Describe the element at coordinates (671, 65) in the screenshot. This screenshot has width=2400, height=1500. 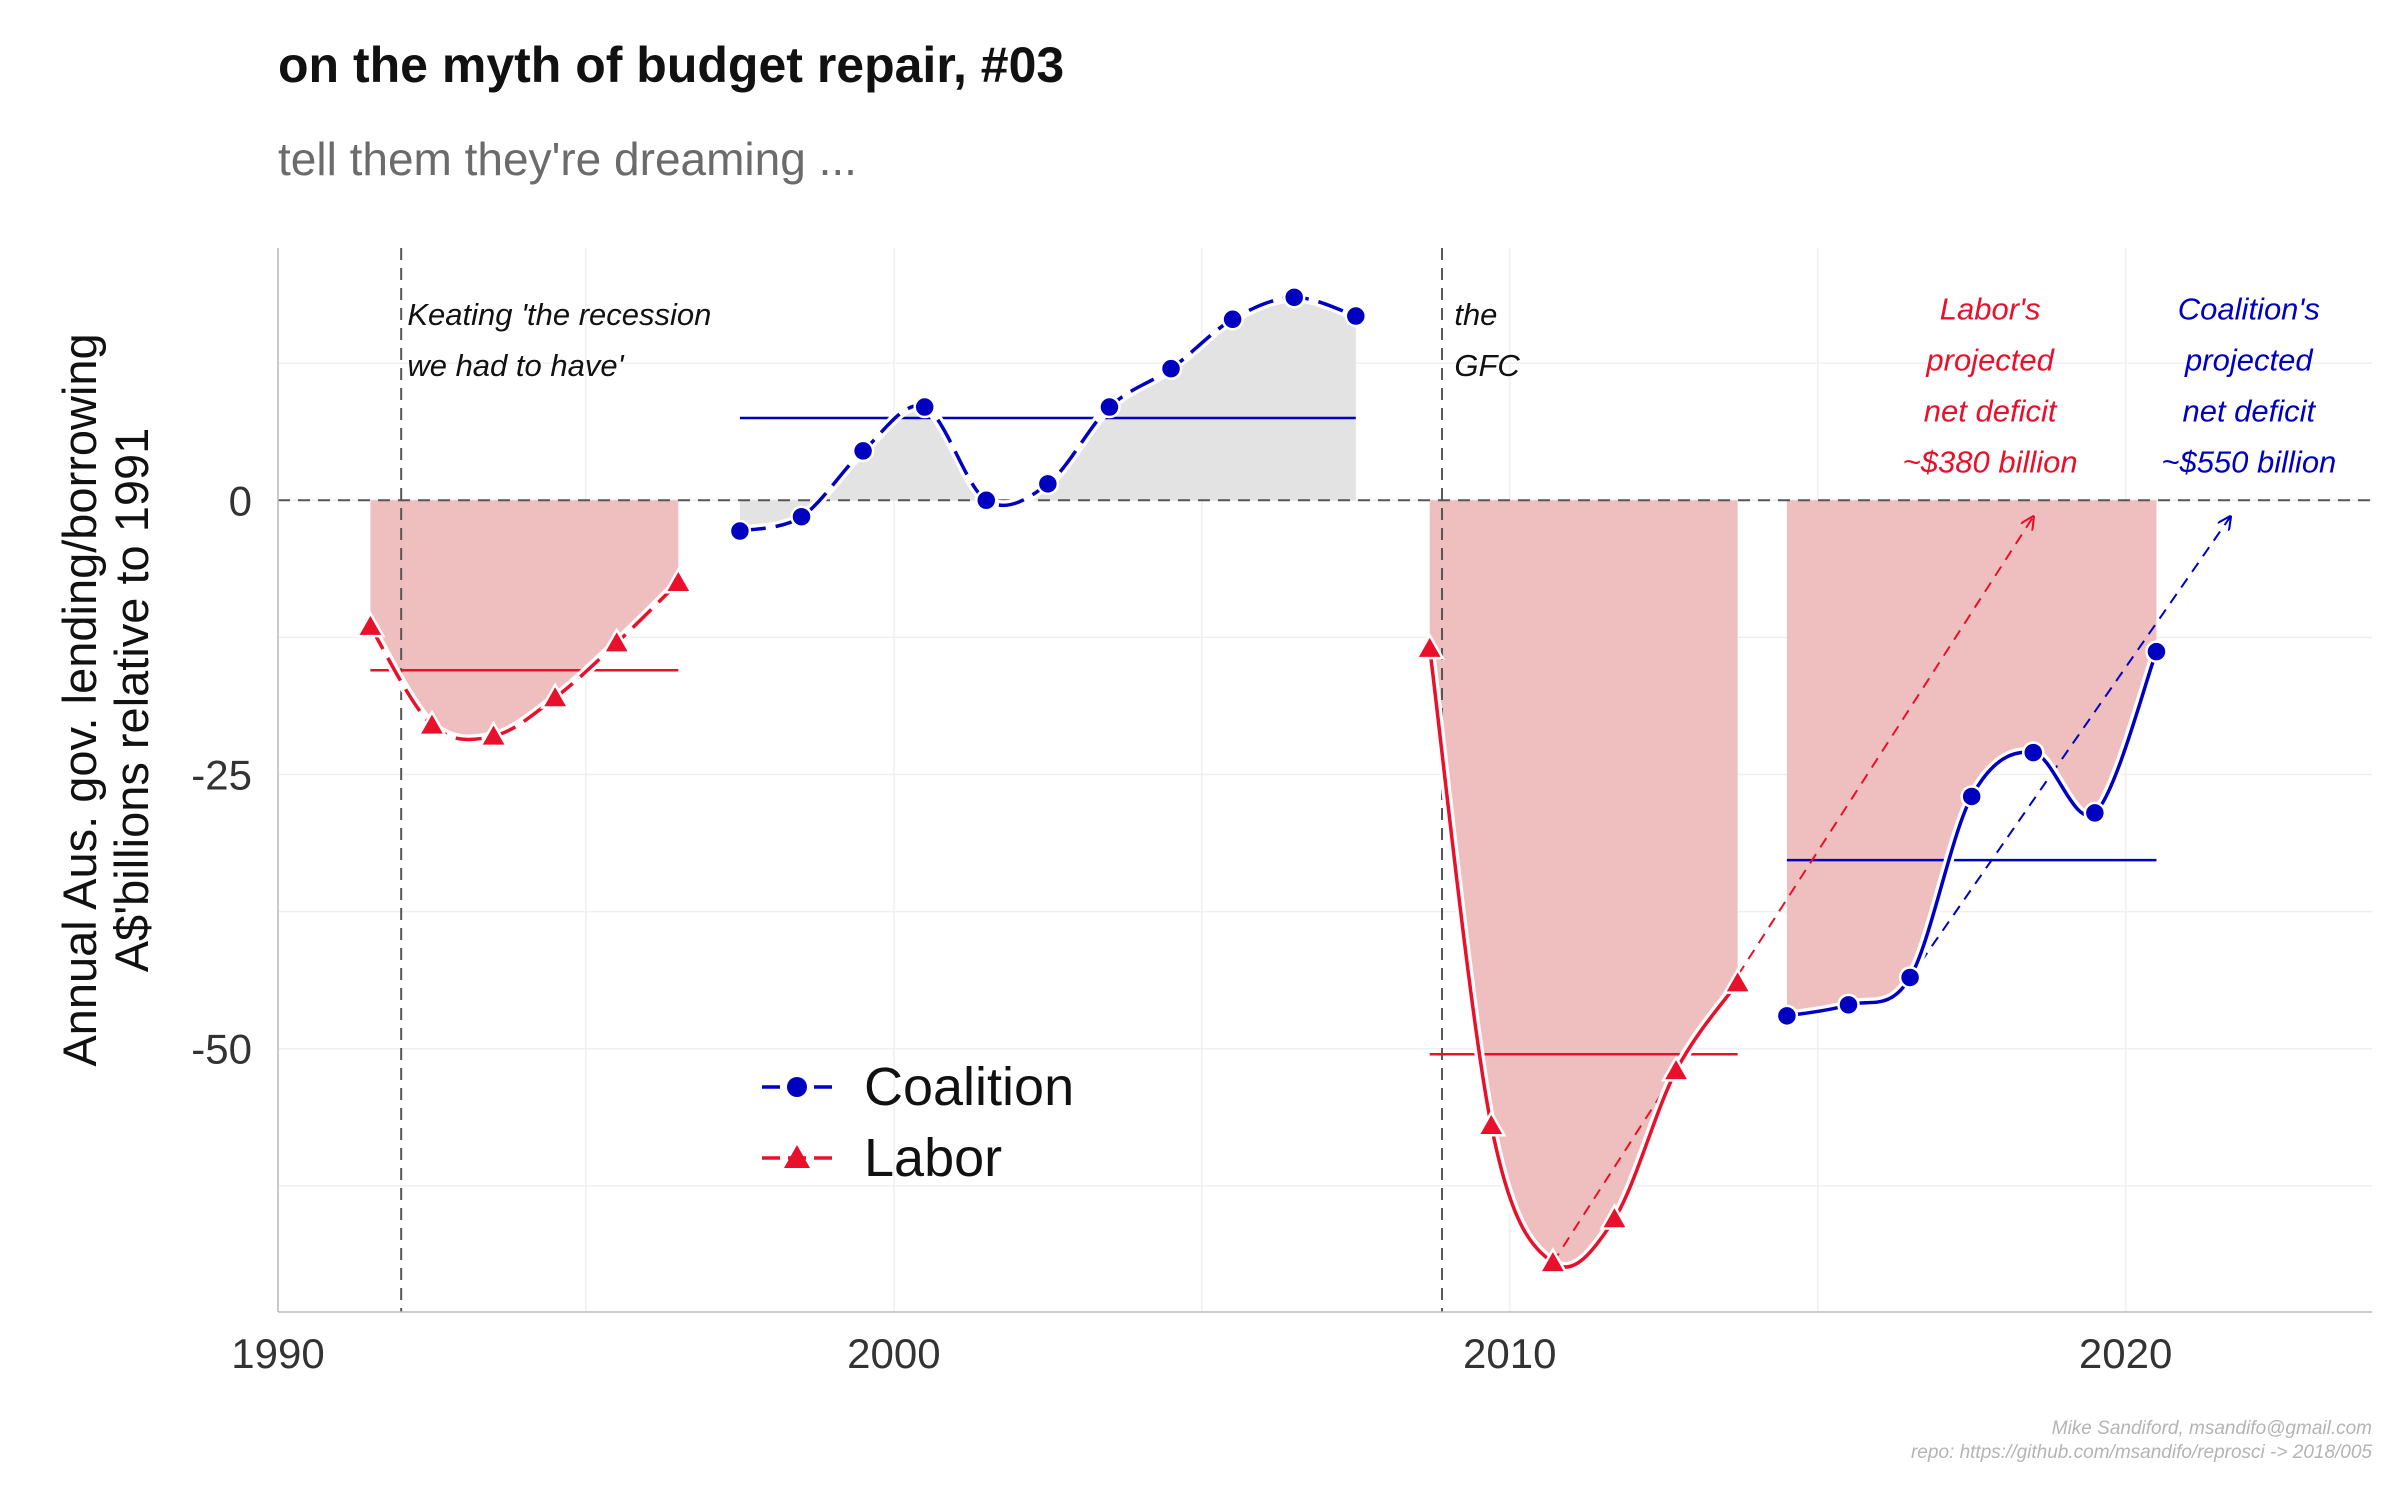
I see `chart-title: on the myth of budget repair, #03` at that location.